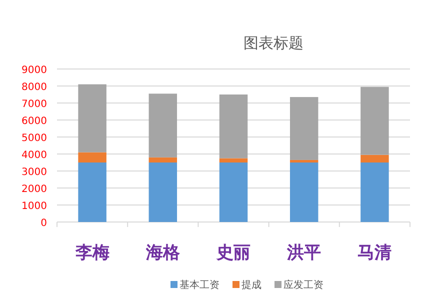 The height and width of the screenshot is (307, 427). I want to click on y-tick-label: 0, so click(43, 223).